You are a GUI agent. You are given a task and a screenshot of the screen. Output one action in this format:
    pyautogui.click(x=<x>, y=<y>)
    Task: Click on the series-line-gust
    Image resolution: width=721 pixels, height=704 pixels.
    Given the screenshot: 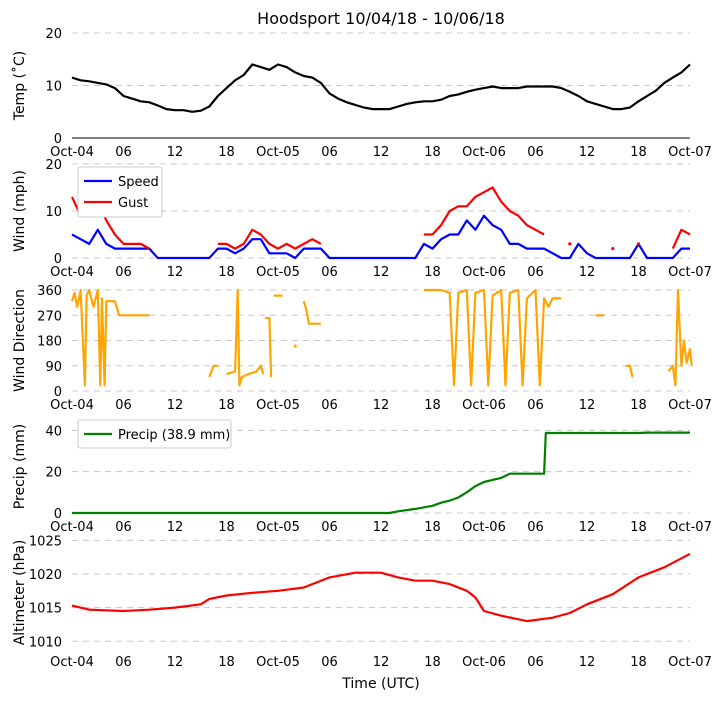 What is the action you would take?
    pyautogui.click(x=380, y=218)
    